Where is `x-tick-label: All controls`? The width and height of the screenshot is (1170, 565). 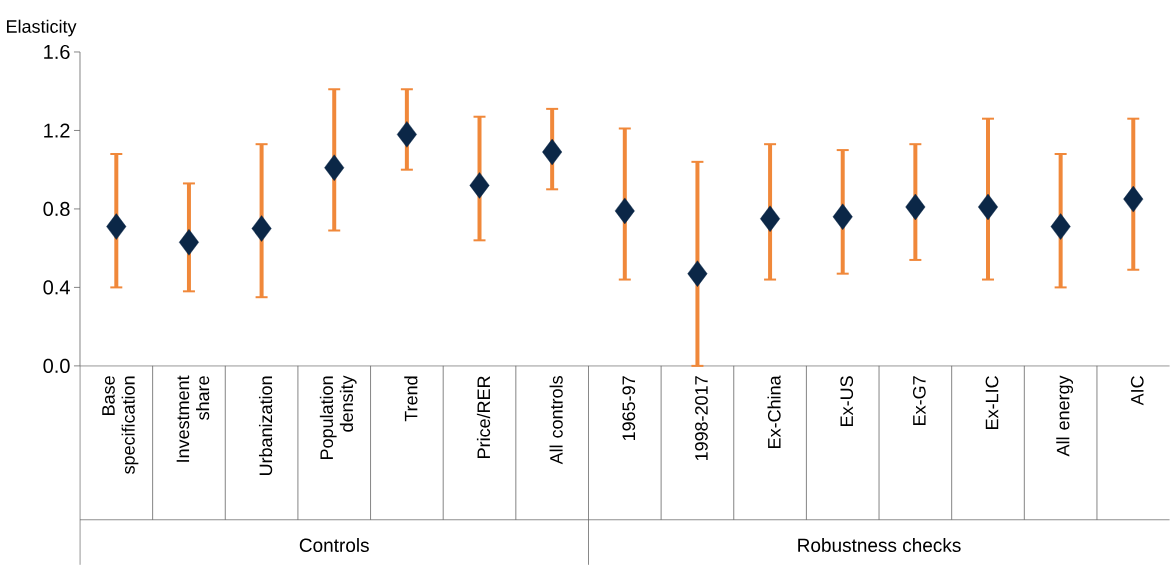 x-tick-label: All controls is located at coordinates (556, 420).